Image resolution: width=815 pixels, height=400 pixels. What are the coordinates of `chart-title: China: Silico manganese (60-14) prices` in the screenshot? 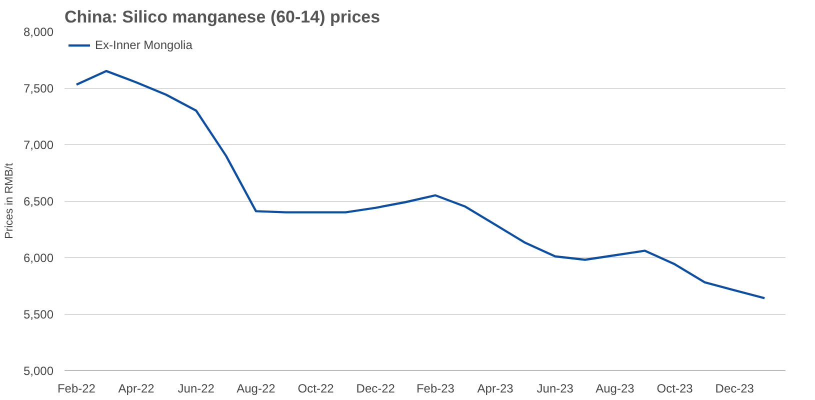 It's located at (222, 17).